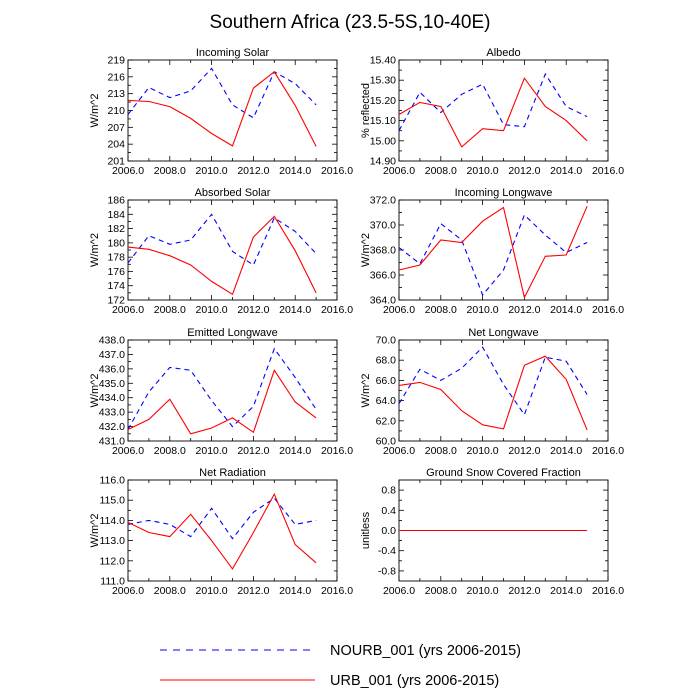 This screenshot has width=700, height=700. I want to click on emitted-longwave-xtick-label: 2016.0, so click(337, 451).